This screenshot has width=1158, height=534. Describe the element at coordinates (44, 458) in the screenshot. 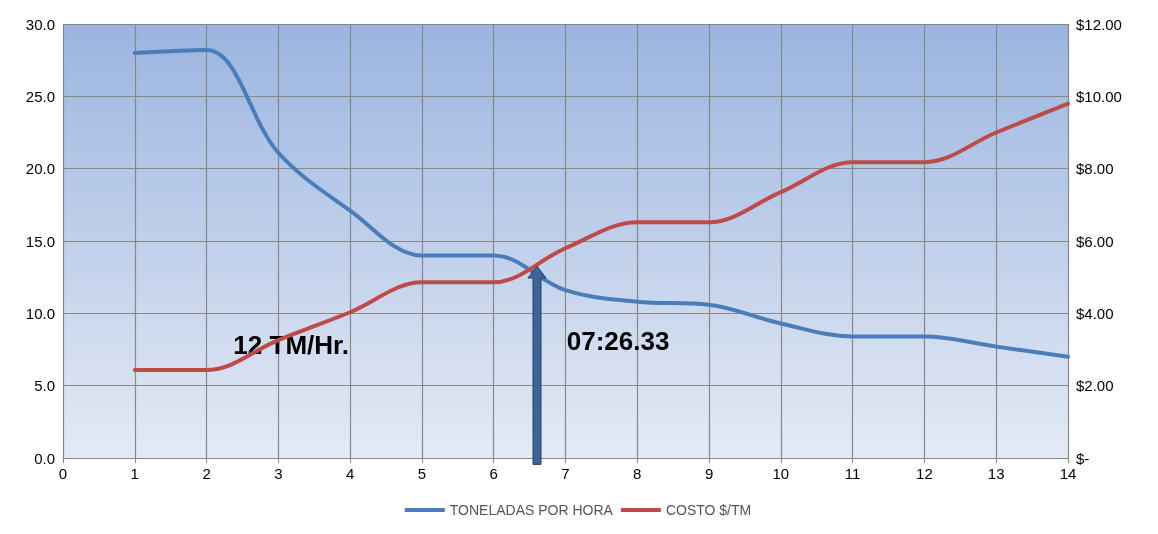

I see `y-tick-label: 0.0` at that location.